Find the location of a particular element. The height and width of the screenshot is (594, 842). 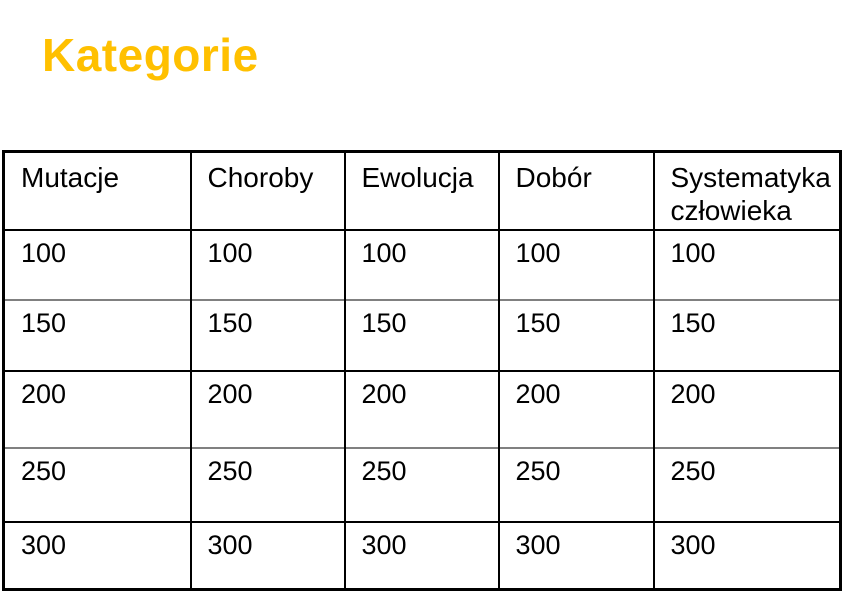

points-row: 100 100 100 100 100 is located at coordinates (422, 264).